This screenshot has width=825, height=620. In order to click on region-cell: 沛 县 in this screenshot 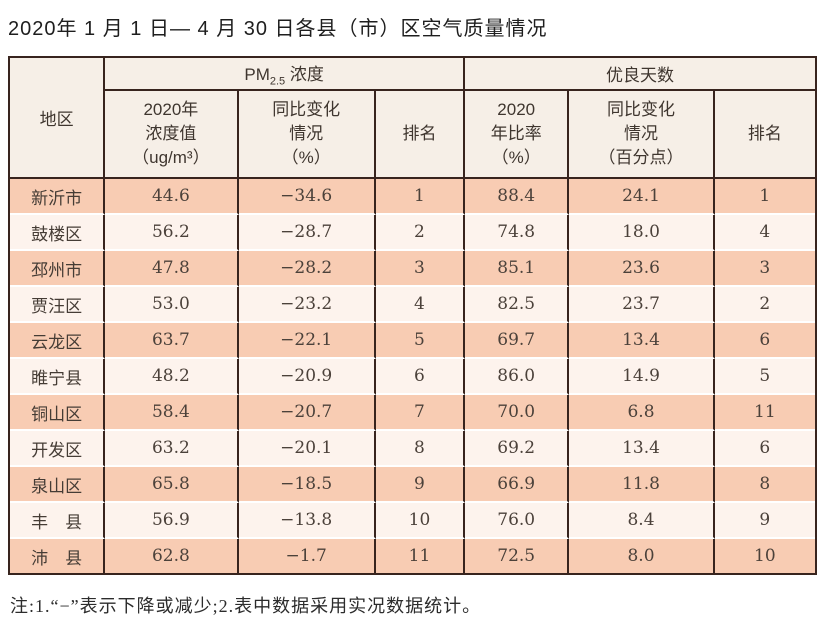, I will do `click(58, 556)`.